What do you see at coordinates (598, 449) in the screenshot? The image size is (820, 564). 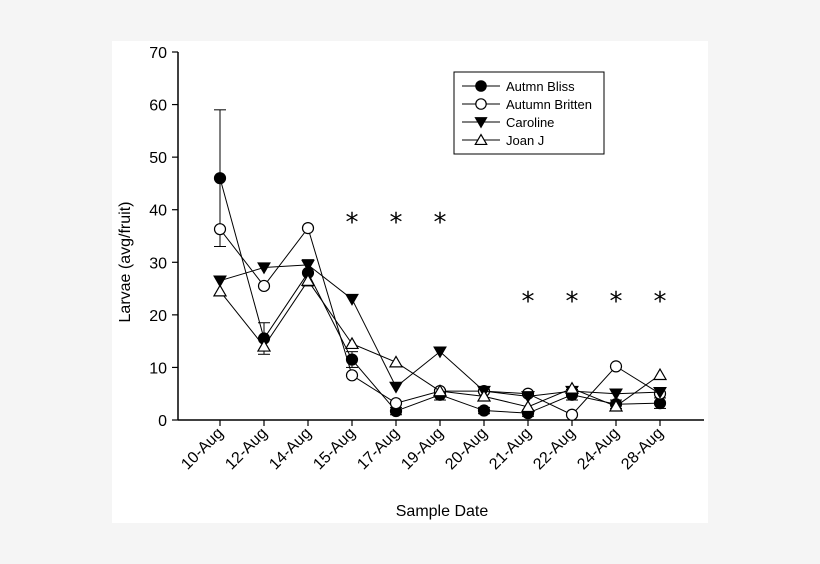 I see `x-tick-label: 24-Aug` at bounding box center [598, 449].